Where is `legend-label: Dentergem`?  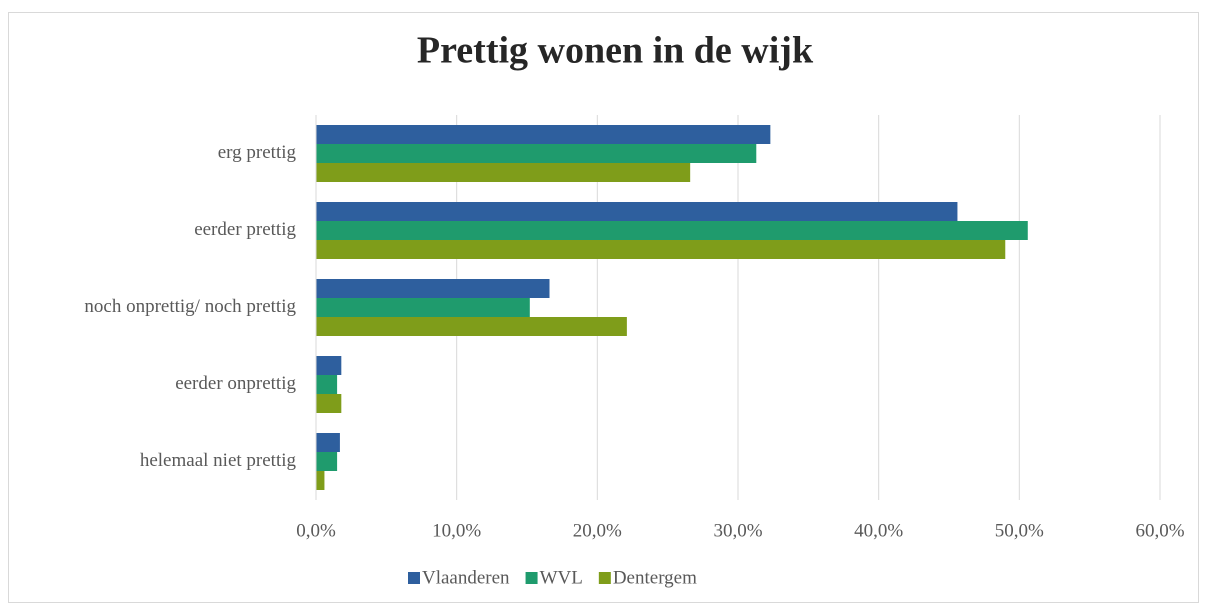 legend-label: Dentergem is located at coordinates (655, 577).